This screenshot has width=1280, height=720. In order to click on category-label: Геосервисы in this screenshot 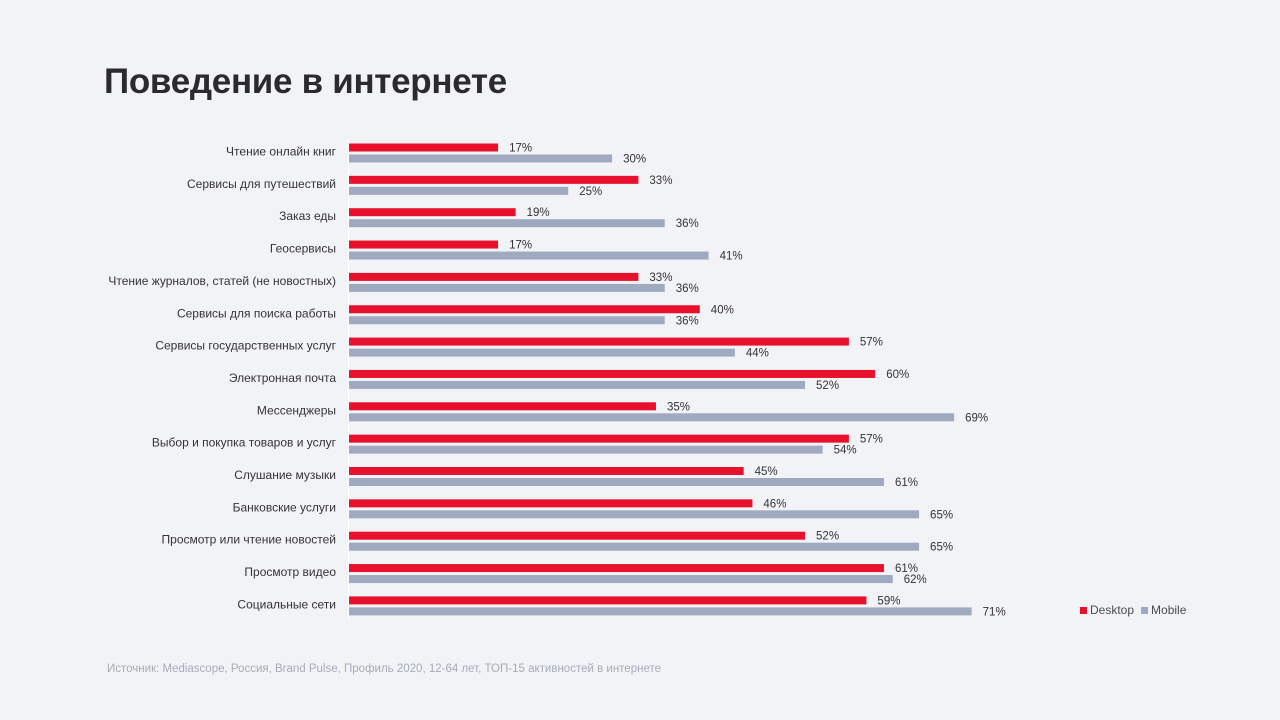, I will do `click(303, 249)`.